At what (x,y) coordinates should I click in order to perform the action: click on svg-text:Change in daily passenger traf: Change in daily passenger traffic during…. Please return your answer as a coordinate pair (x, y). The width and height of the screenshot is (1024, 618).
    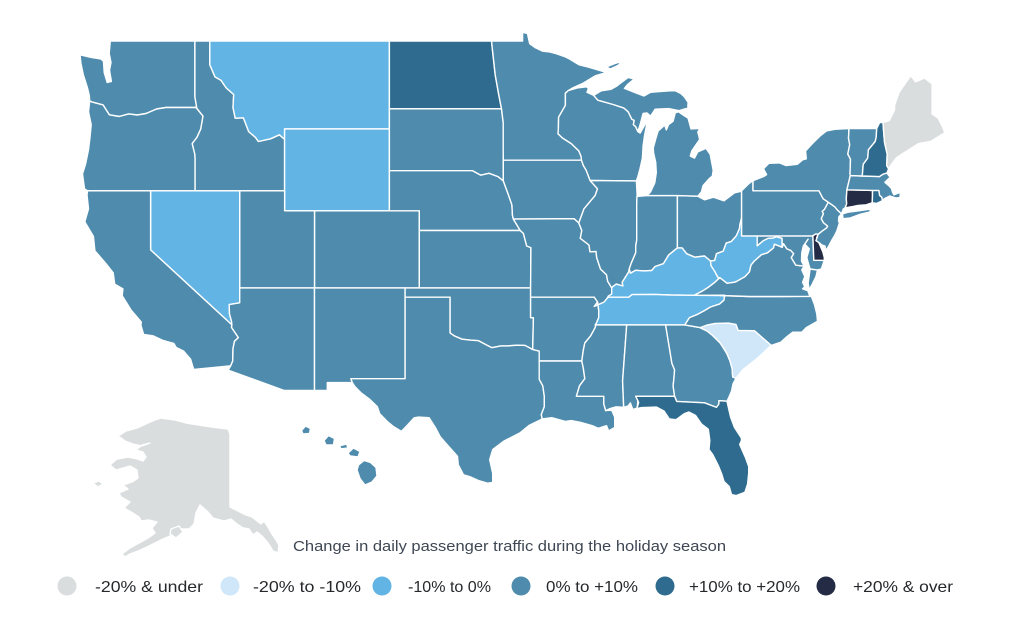
    Looking at the image, I should click on (509, 546).